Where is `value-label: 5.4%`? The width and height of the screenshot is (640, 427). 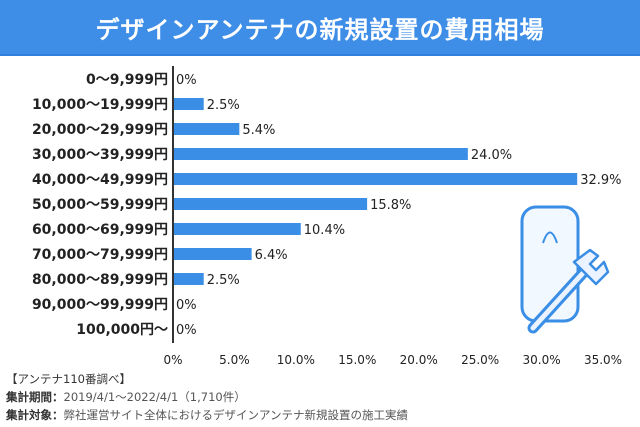
value-label: 5.4% is located at coordinates (258, 130).